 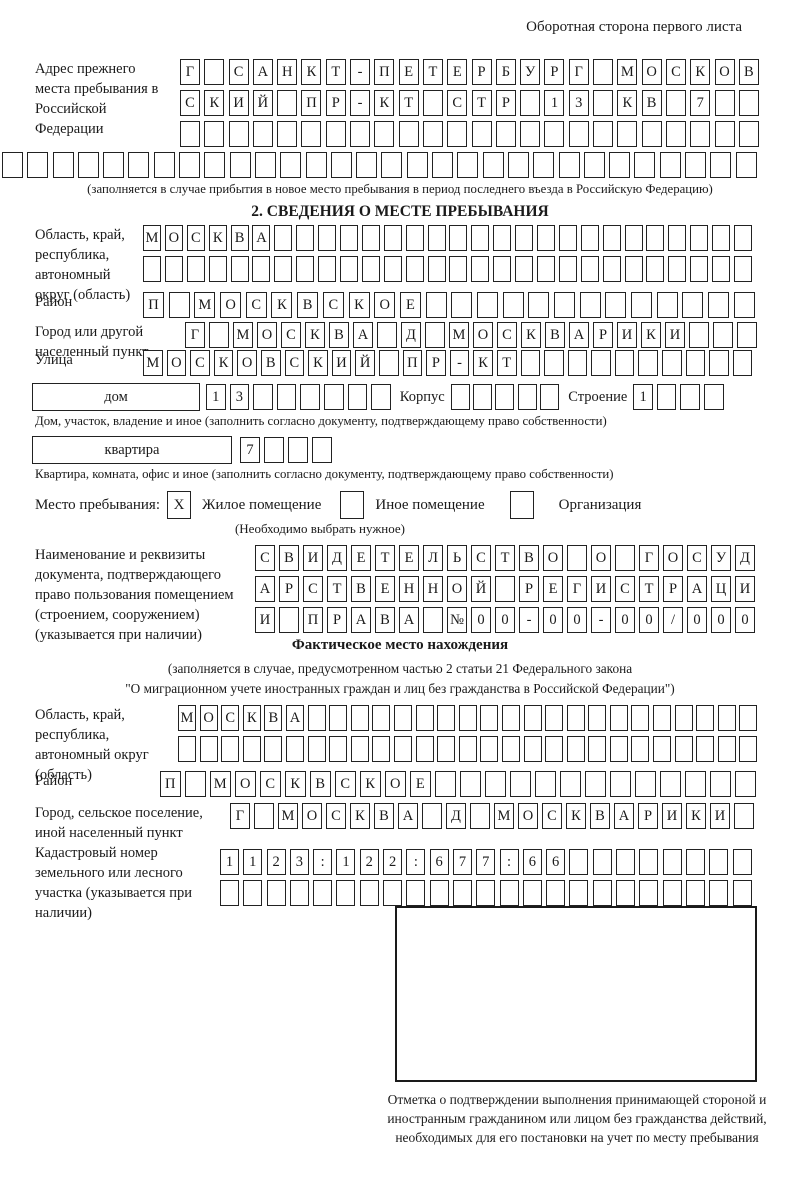 I want to click on char-cell: 3, so click(x=239, y=397).